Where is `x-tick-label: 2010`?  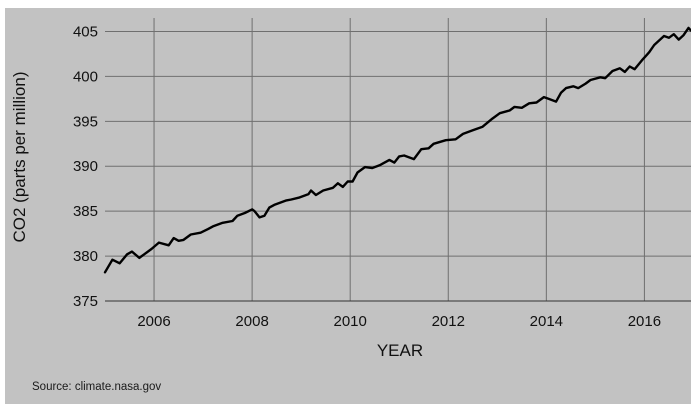
x-tick-label: 2010 is located at coordinates (350, 321).